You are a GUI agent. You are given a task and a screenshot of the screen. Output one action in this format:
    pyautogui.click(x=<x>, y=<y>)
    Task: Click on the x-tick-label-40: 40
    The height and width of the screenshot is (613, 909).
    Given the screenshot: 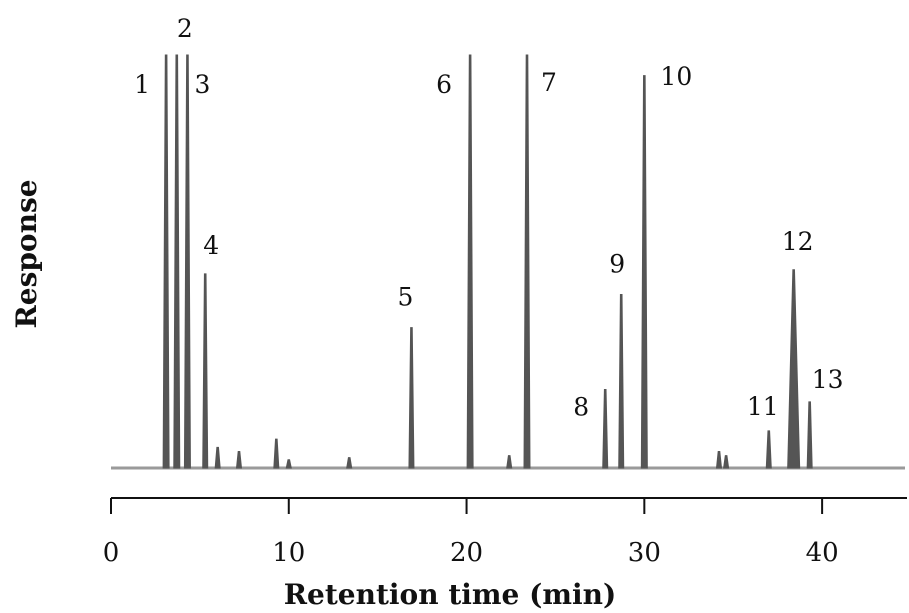 What is the action you would take?
    pyautogui.click(x=822, y=553)
    